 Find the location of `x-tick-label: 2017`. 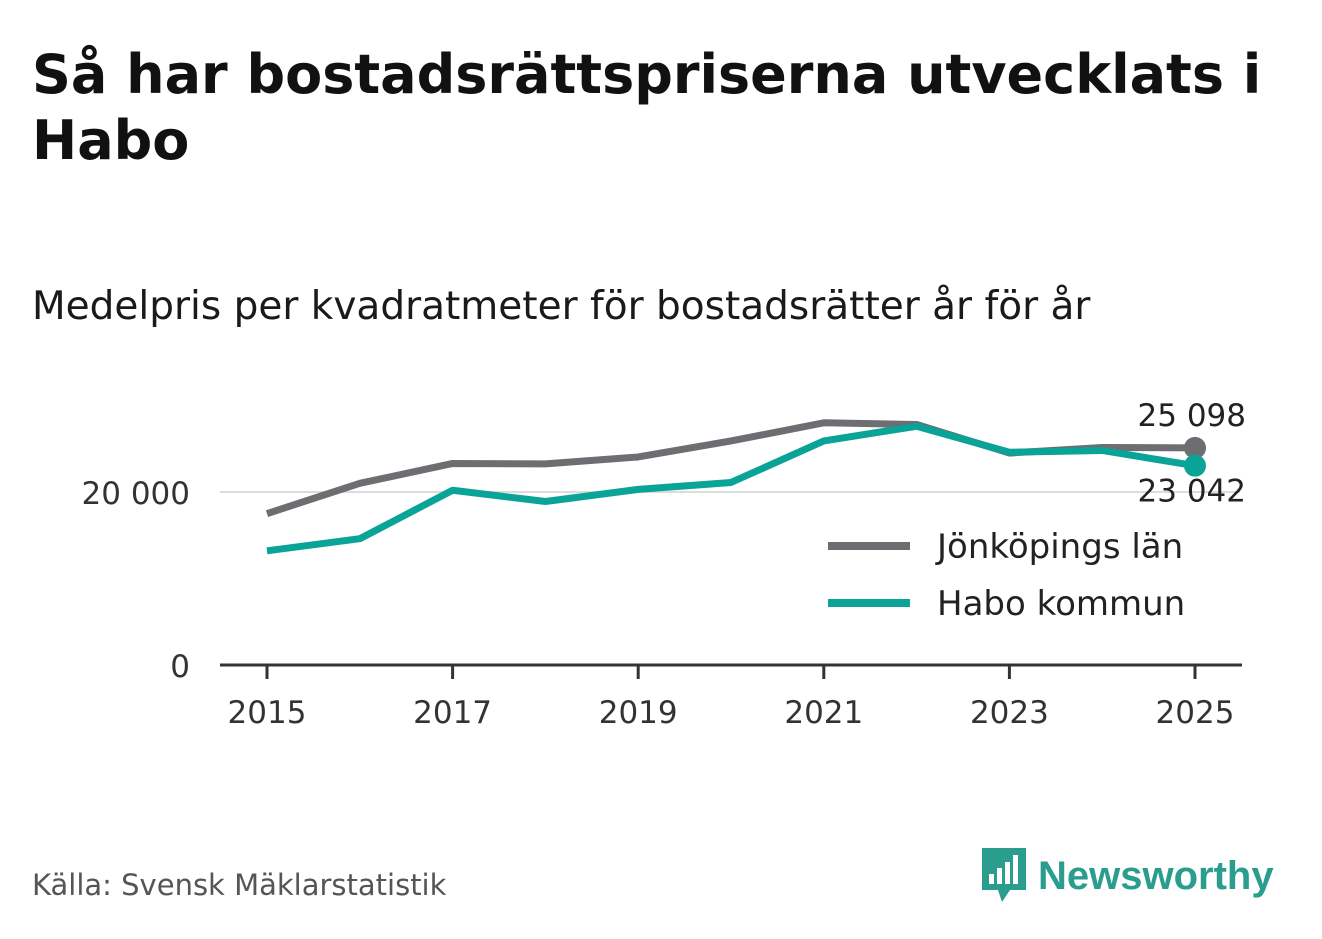

x-tick-label: 2017 is located at coordinates (452, 713).